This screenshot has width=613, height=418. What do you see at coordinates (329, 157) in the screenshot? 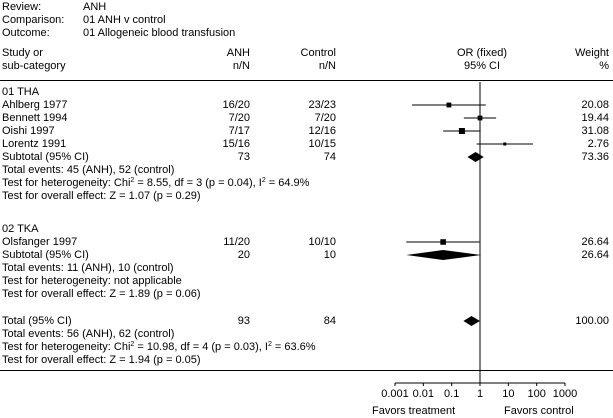
I see `subtotal-control-tha: 74` at bounding box center [329, 157].